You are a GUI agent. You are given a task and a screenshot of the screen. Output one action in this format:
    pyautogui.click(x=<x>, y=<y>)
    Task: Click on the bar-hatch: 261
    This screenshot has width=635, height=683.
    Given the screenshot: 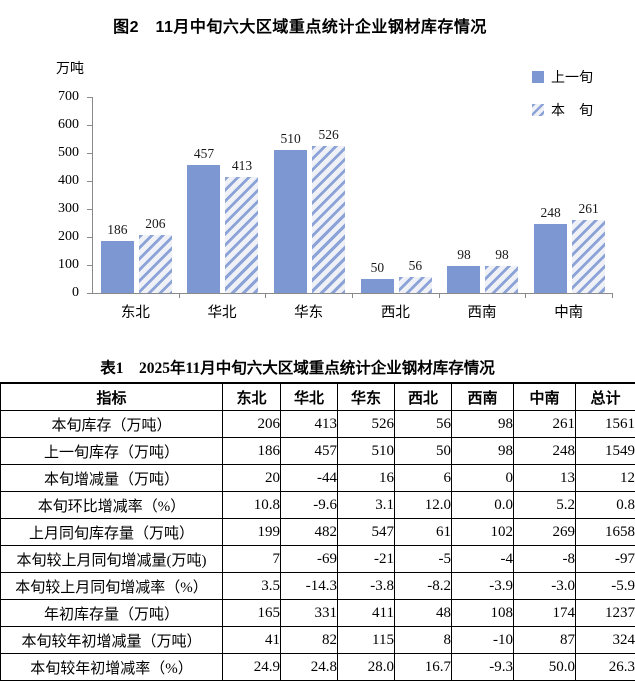 What is the action you would take?
    pyautogui.click(x=589, y=247)
    